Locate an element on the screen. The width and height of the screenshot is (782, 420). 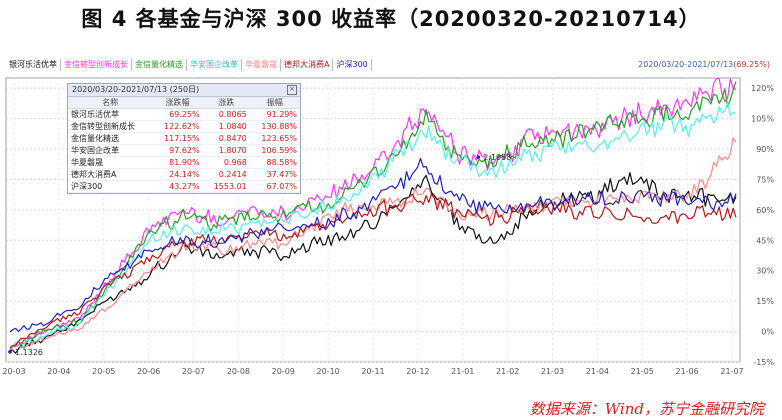
y-tick-label: -15% is located at coordinates (763, 362).